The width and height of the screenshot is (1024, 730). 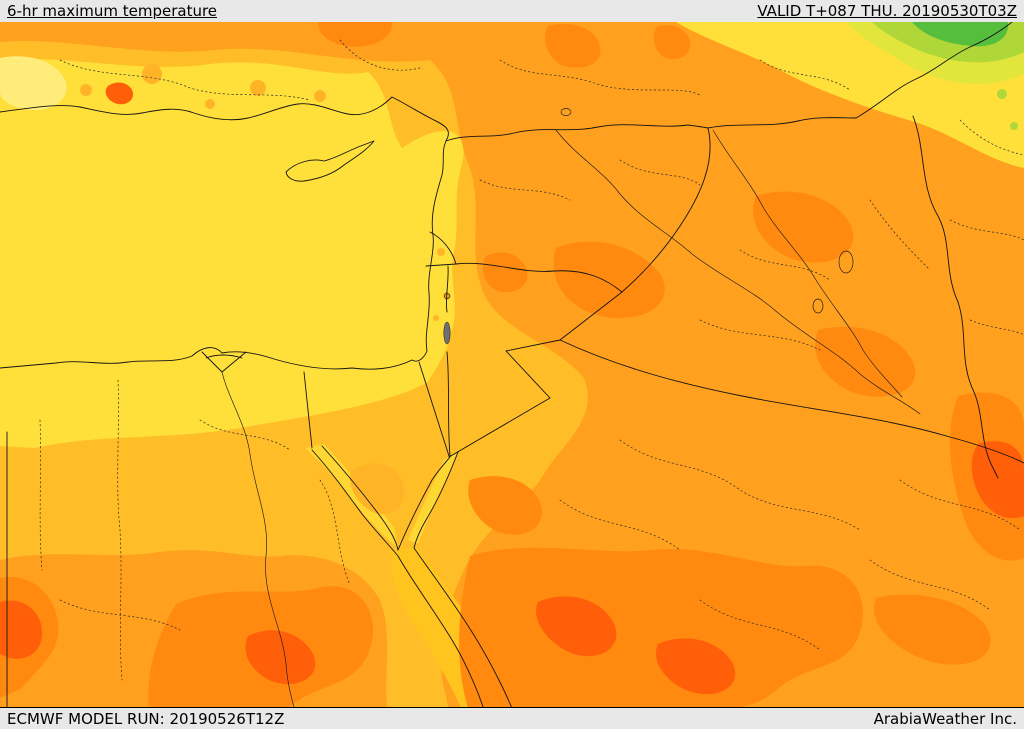 I want to click on model-run-label: ECMWF MODEL RUN: 20190526T12Z, so click(x=146, y=718).